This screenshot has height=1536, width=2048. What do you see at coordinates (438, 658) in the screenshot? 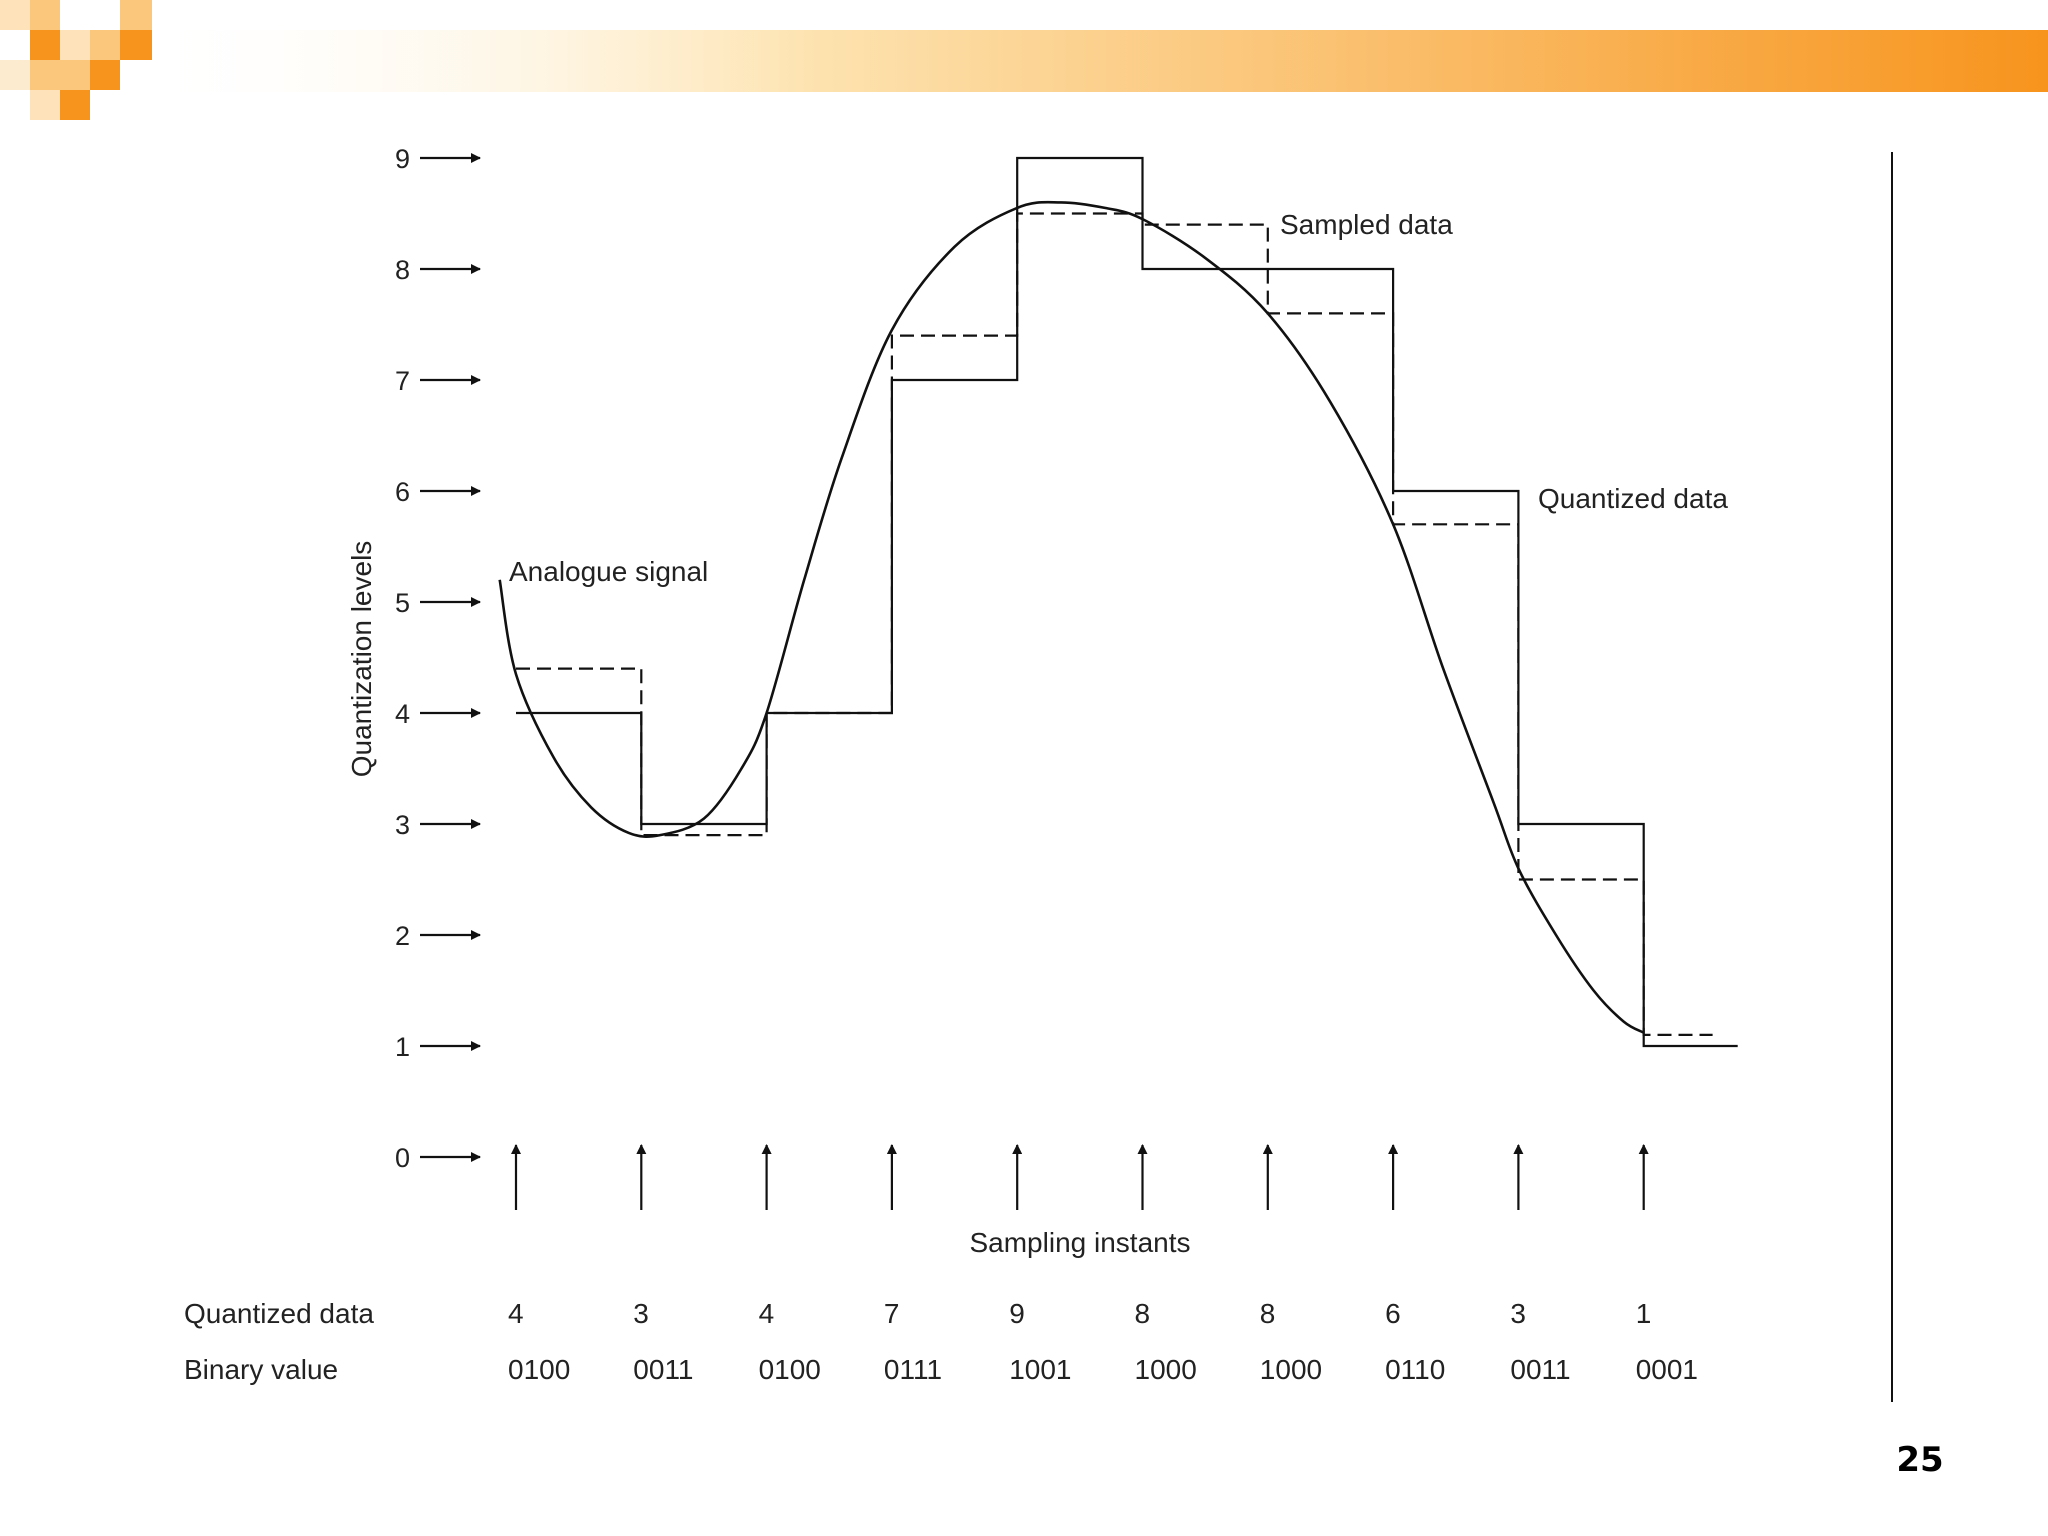
I see `y-axis-levels: 0 1 2 3 4 5 6 7 8 9` at bounding box center [438, 658].